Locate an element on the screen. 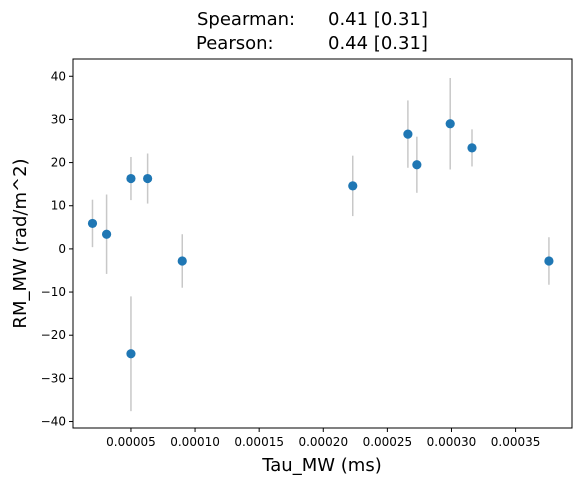 This screenshot has width=581, height=487. y-axis-label: RM_MW (rad/m^2) is located at coordinates (20, 243).